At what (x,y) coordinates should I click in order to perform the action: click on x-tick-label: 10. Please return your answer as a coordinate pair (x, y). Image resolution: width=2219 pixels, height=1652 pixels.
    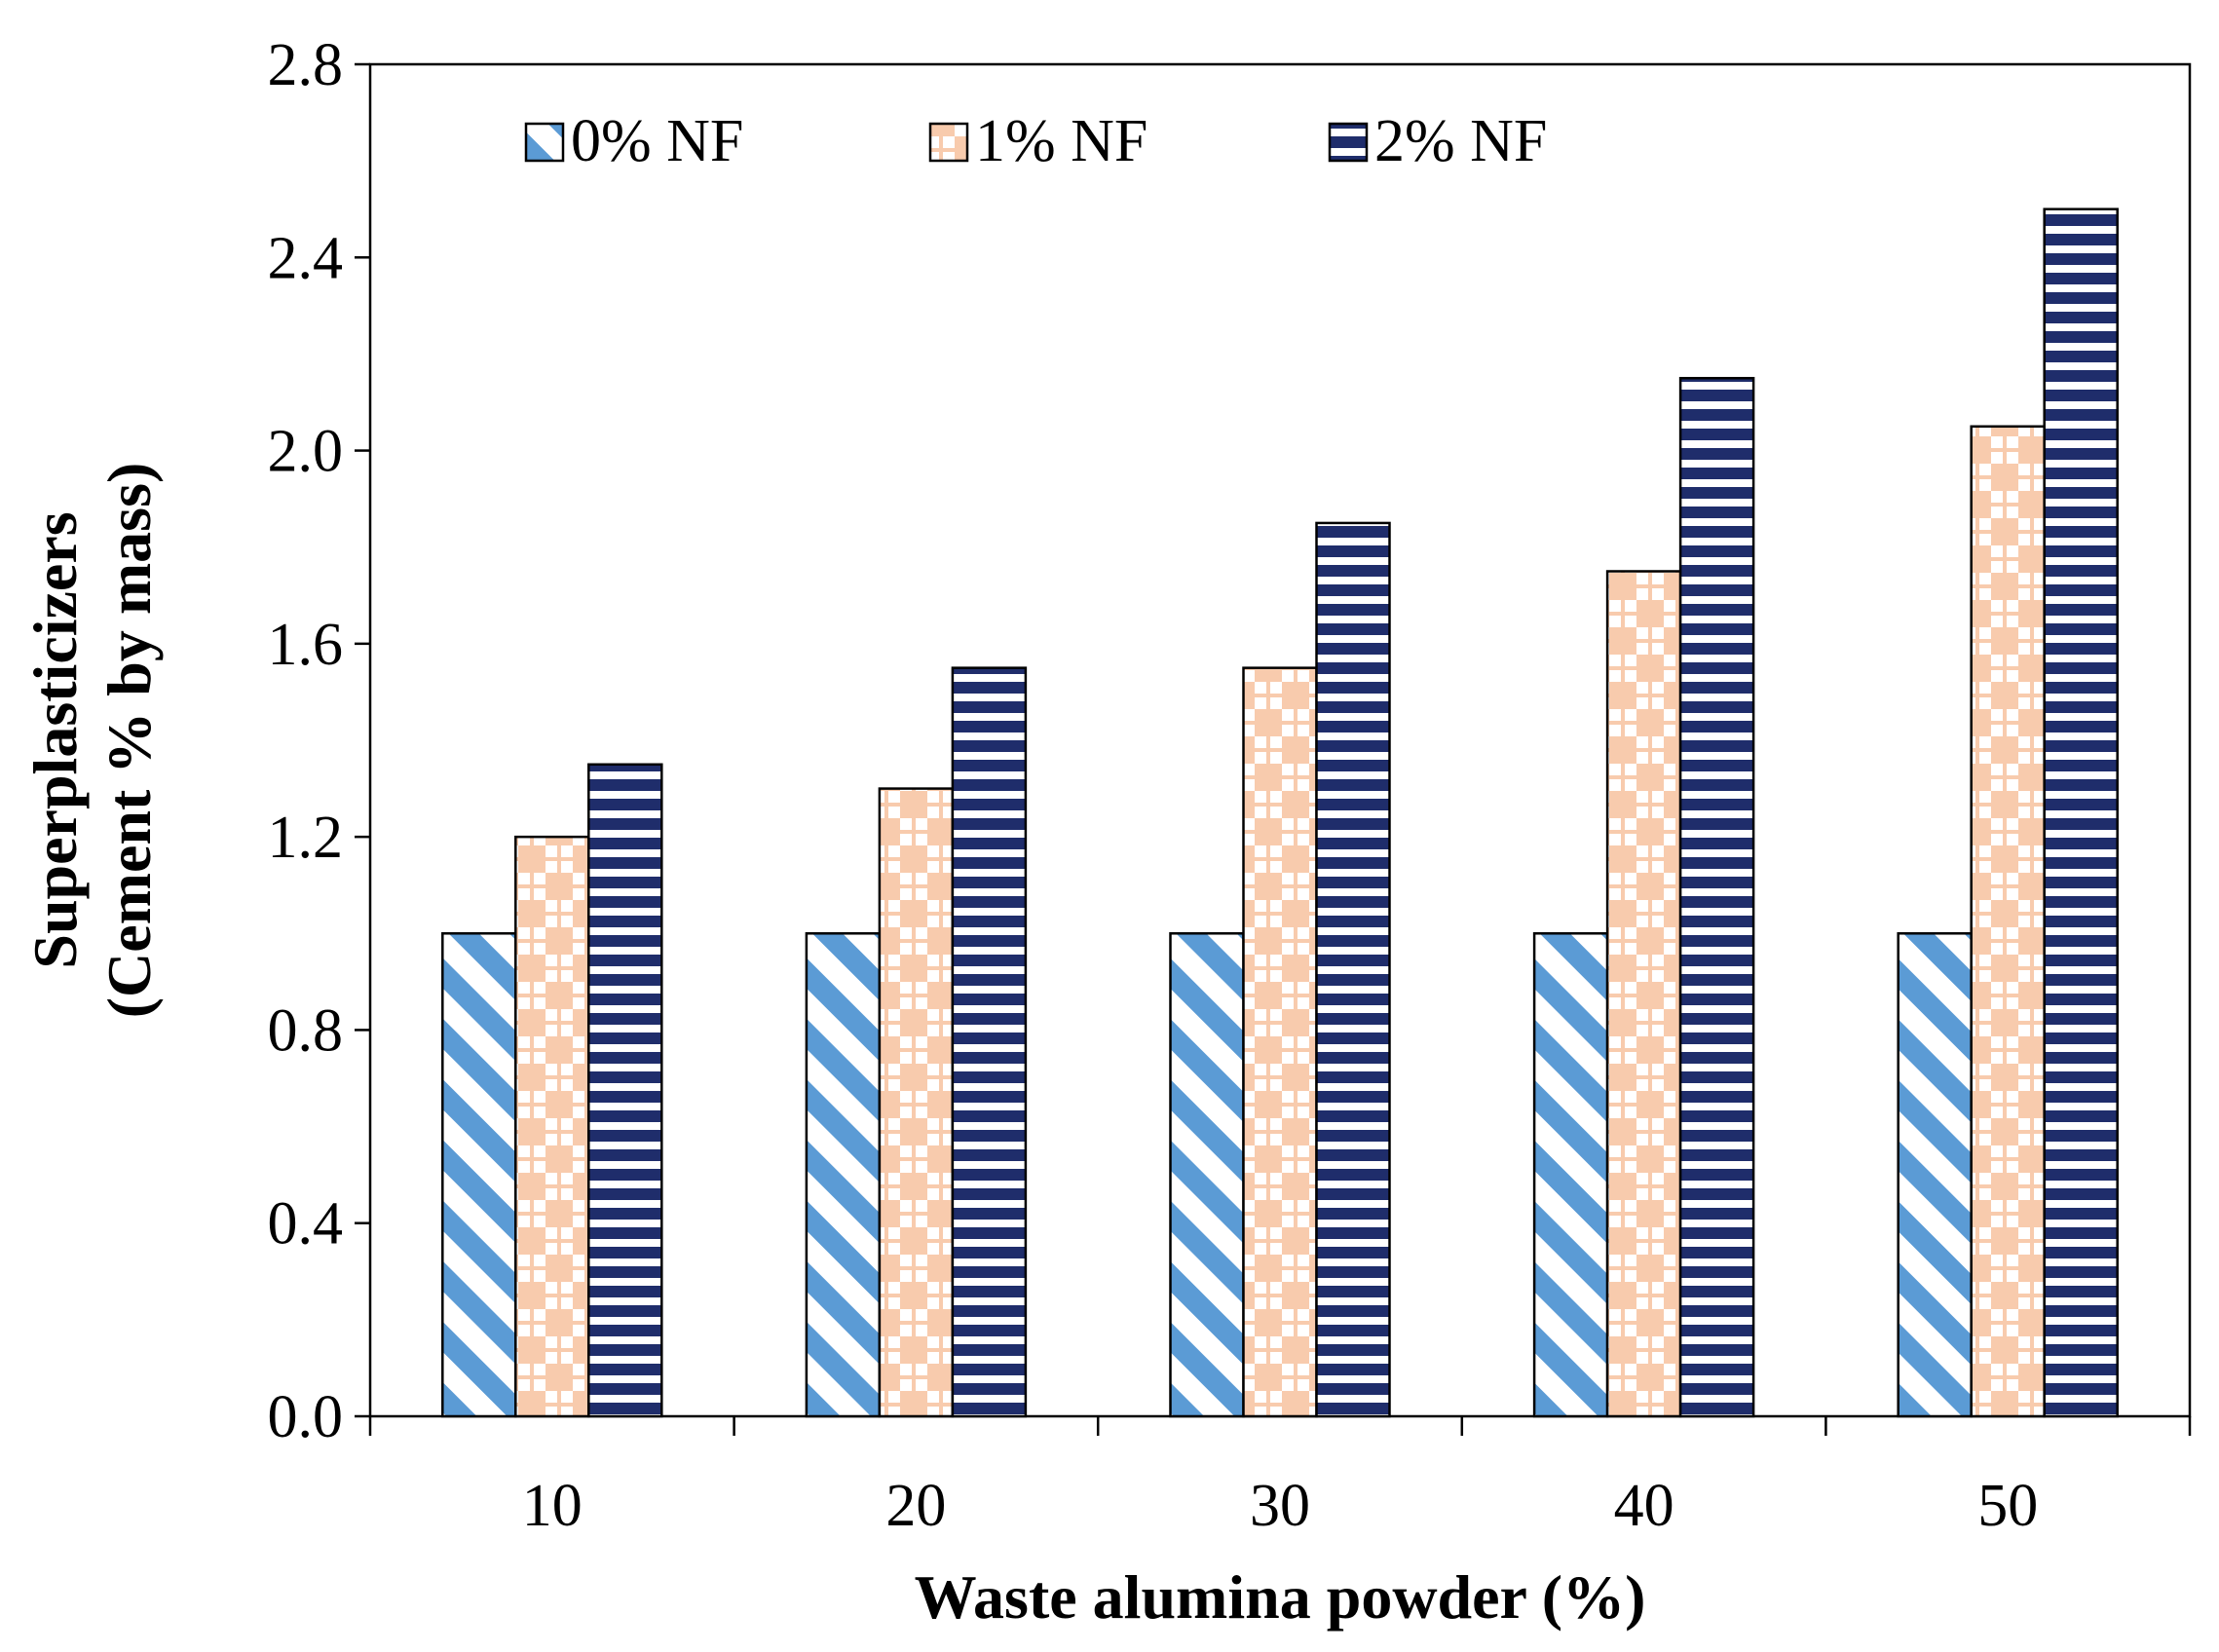
    Looking at the image, I should click on (552, 1506).